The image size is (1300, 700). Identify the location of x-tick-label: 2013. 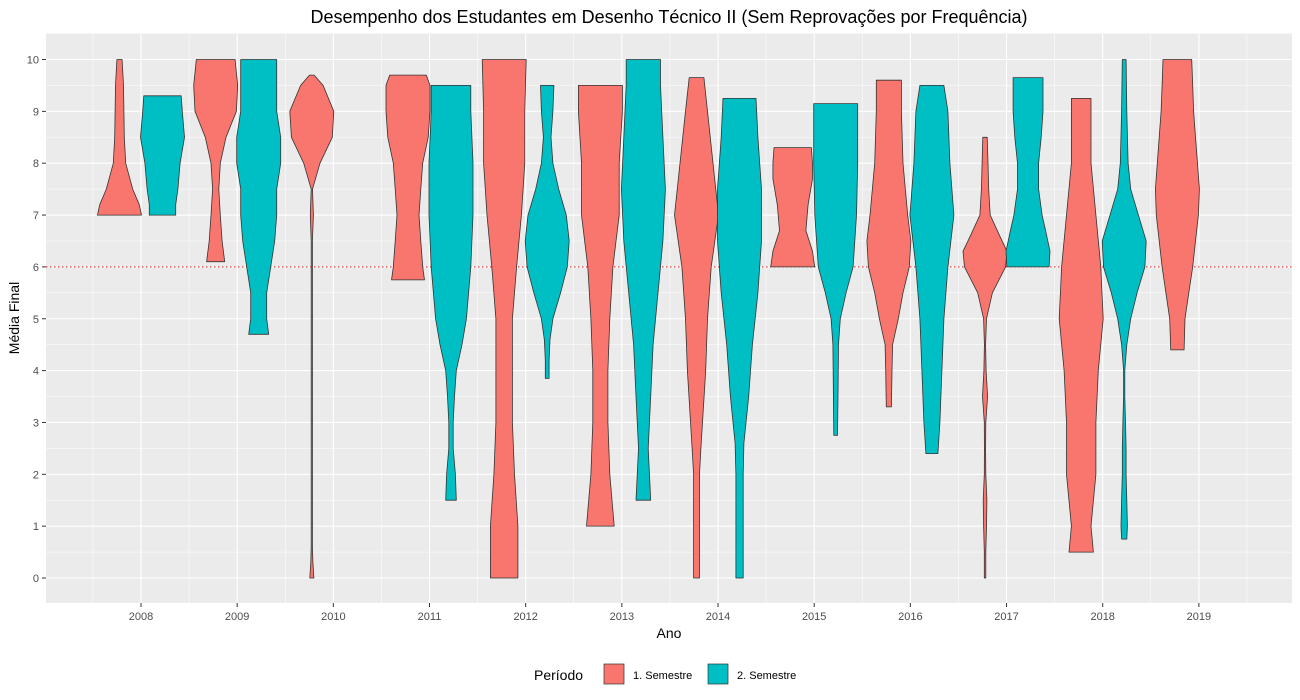
(622, 617).